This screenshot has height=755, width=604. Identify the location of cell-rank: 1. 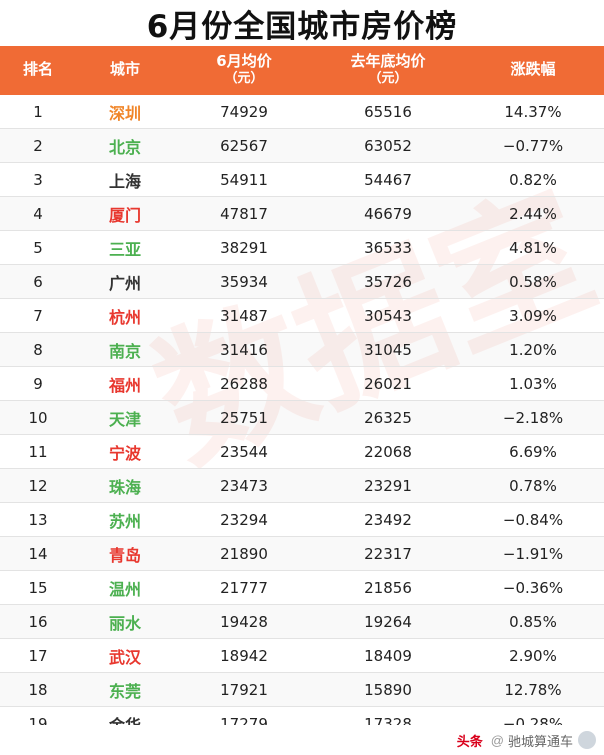
(38, 112).